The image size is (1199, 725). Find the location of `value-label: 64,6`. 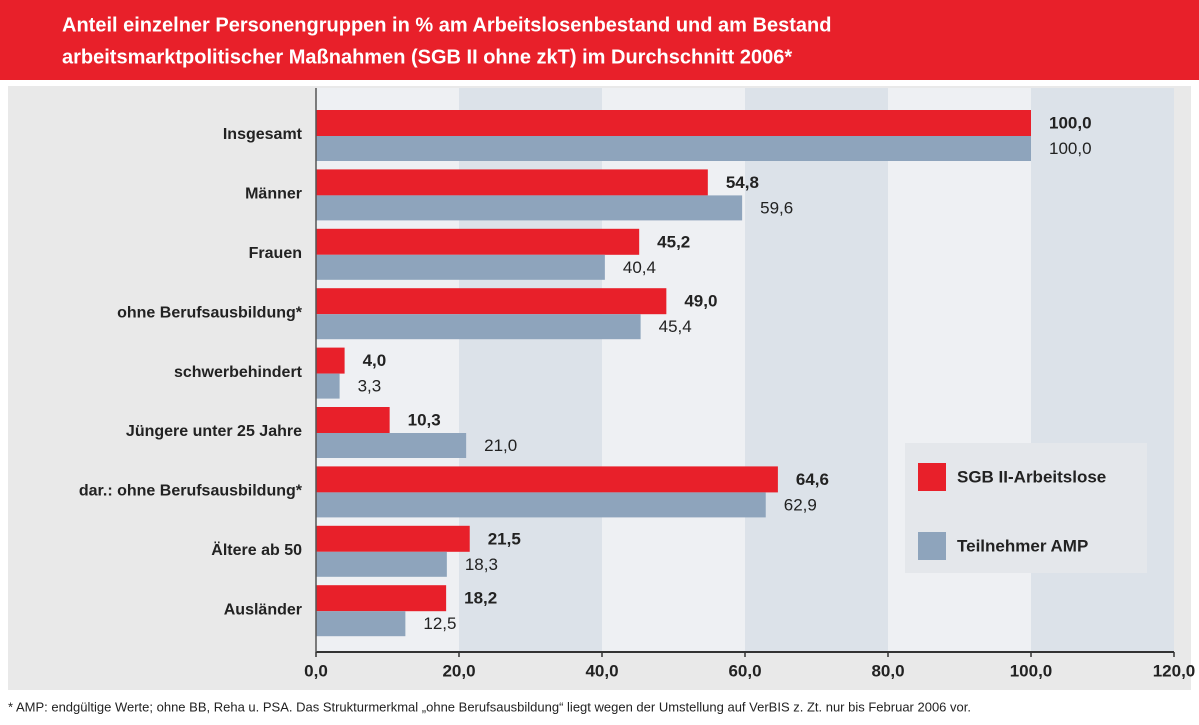

value-label: 64,6 is located at coordinates (812, 479).